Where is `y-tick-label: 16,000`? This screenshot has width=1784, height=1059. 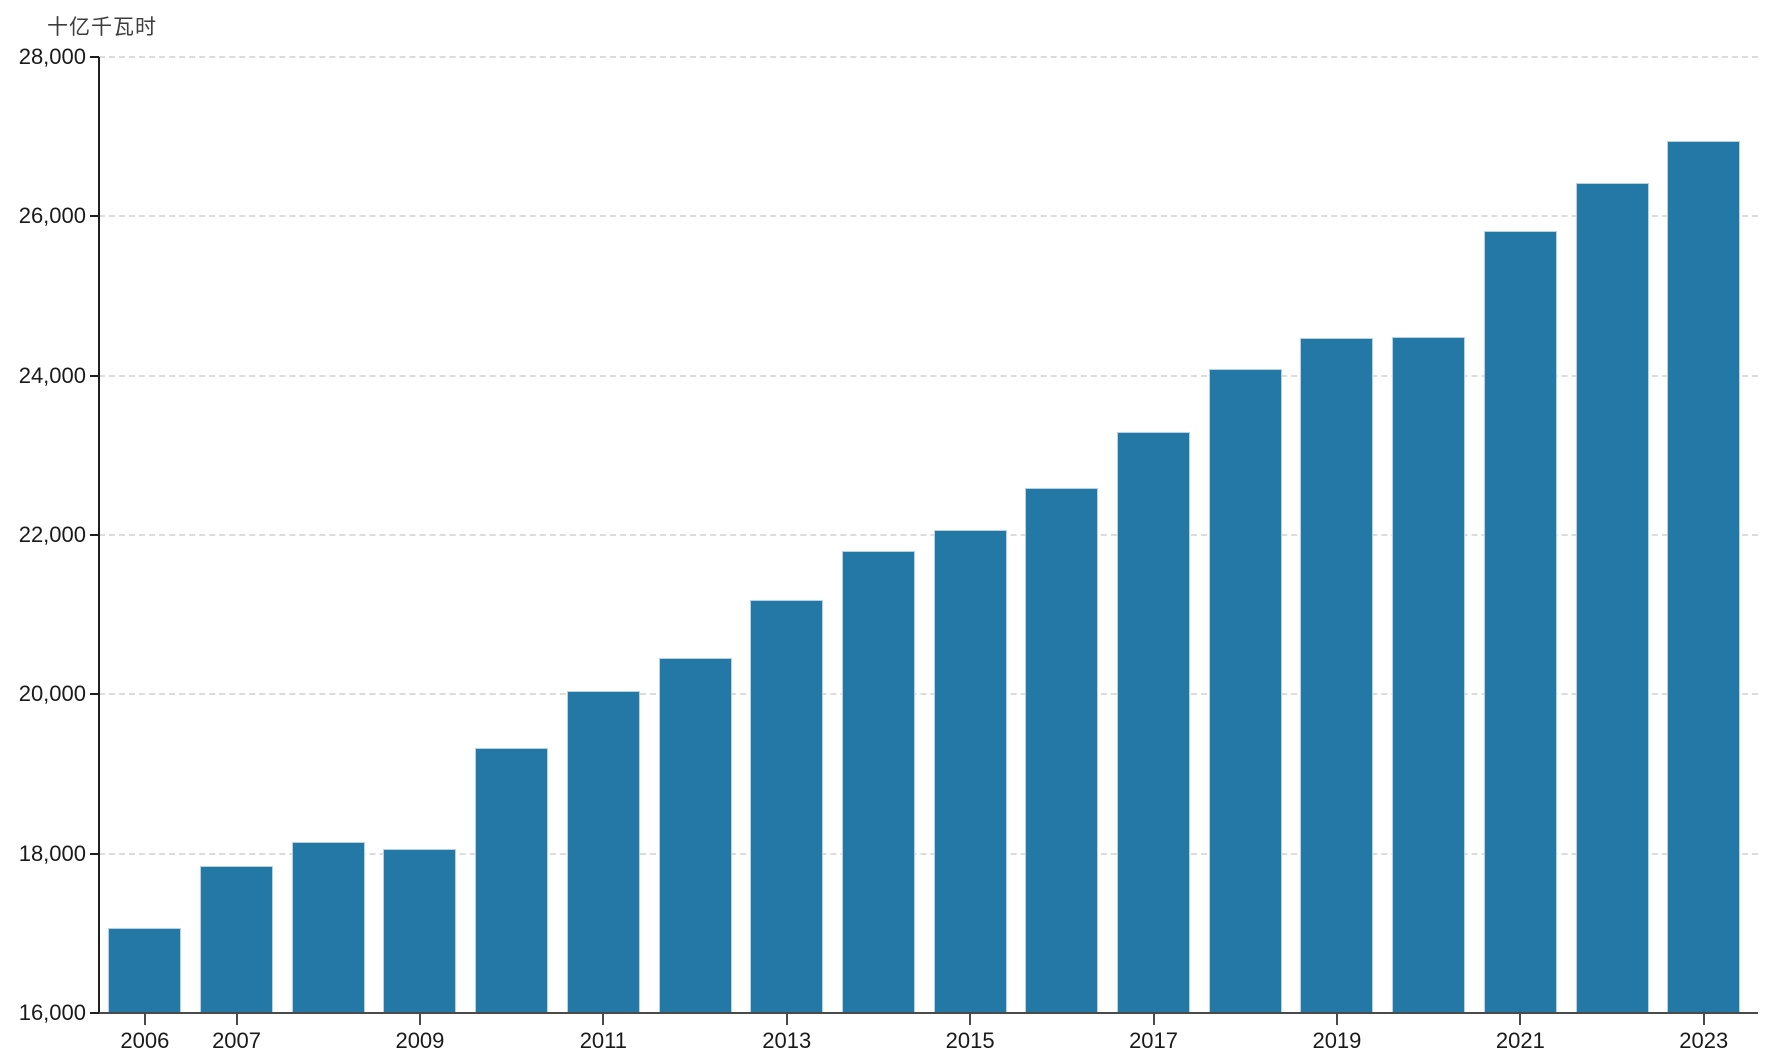 y-tick-label: 16,000 is located at coordinates (52, 1012).